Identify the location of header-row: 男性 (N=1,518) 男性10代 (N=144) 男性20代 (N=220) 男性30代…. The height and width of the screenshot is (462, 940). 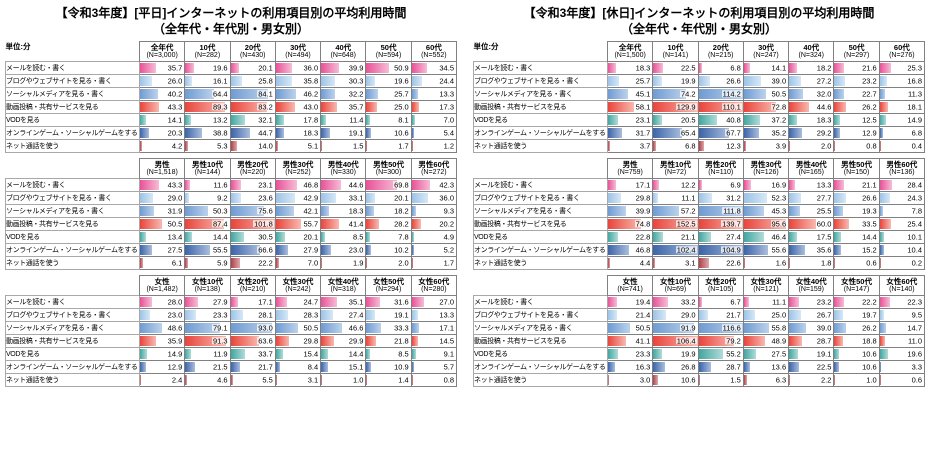
(232, 168).